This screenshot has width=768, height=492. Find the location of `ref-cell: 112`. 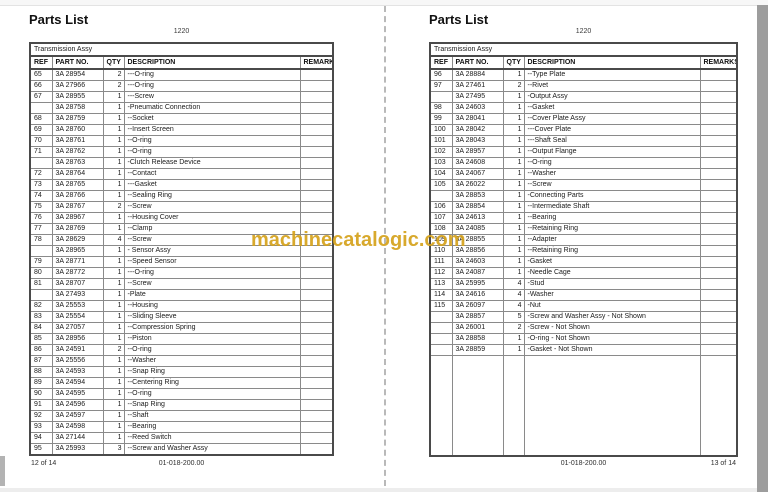

ref-cell: 112 is located at coordinates (441, 273).